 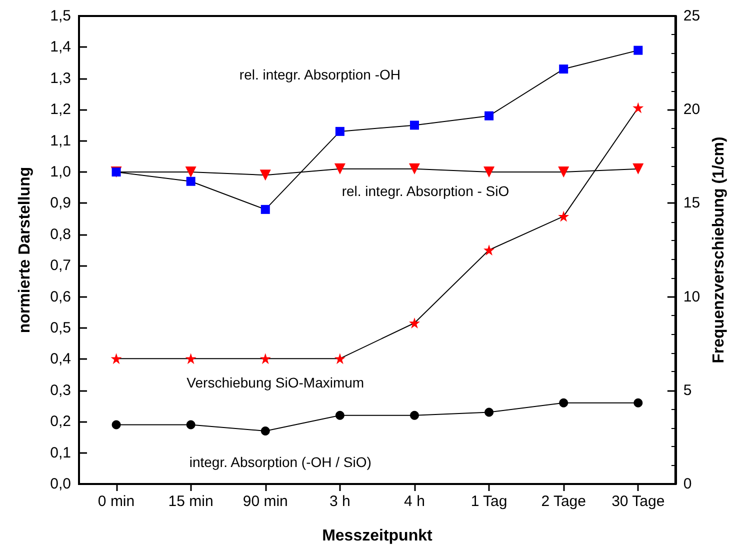 I want to click on y2-tick-label: 10, so click(x=691, y=297).